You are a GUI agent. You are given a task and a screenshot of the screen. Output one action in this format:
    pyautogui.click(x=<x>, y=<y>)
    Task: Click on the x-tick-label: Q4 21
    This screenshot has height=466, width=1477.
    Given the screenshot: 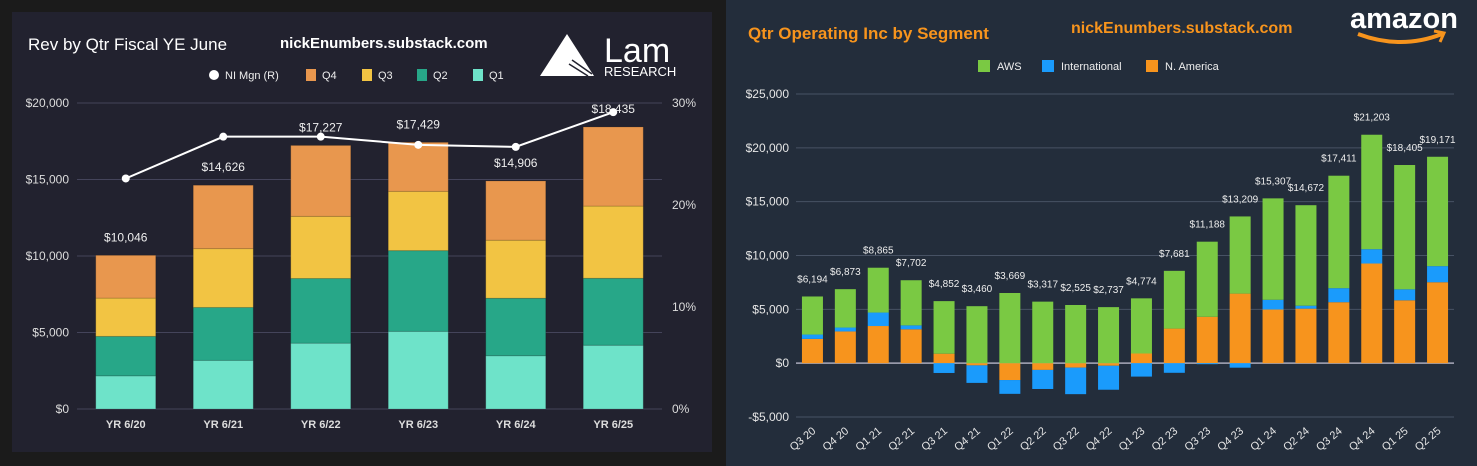 What is the action you would take?
    pyautogui.click(x=967, y=439)
    